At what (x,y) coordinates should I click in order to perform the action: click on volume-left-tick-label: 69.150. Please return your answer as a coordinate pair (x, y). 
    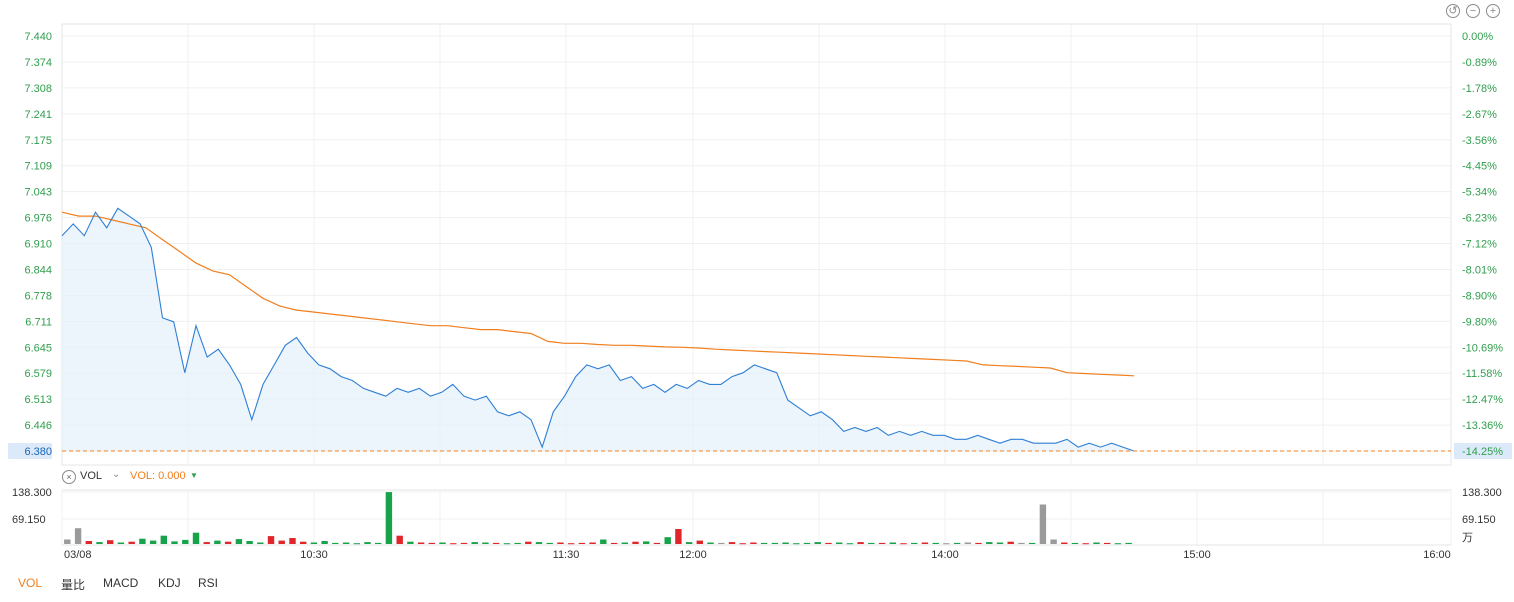
    Looking at the image, I should click on (29, 520).